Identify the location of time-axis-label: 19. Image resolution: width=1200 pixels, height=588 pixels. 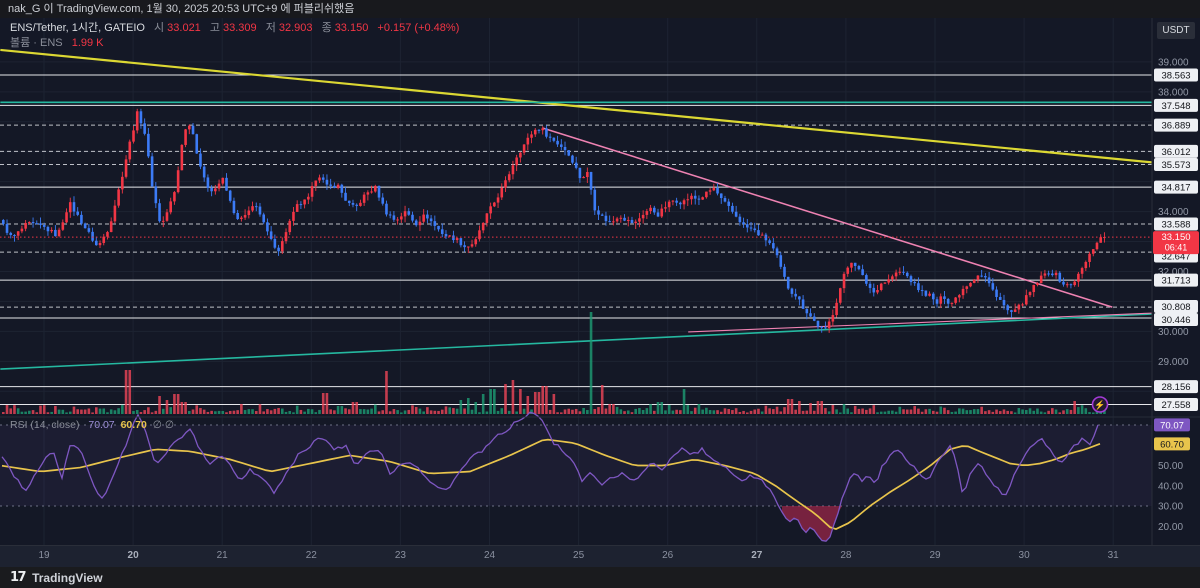
(44, 555).